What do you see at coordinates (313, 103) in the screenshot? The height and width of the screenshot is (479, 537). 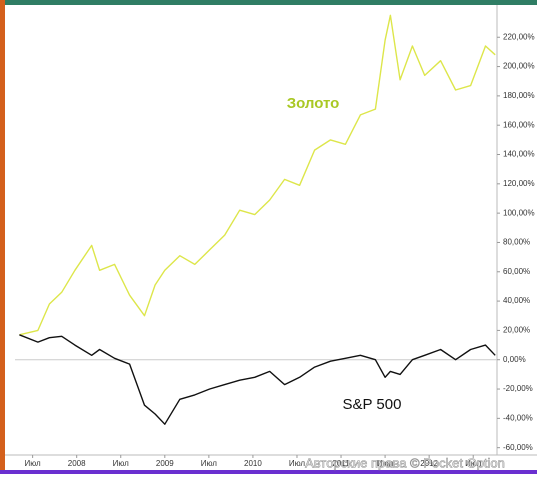 I see `gold-label: Золото` at bounding box center [313, 103].